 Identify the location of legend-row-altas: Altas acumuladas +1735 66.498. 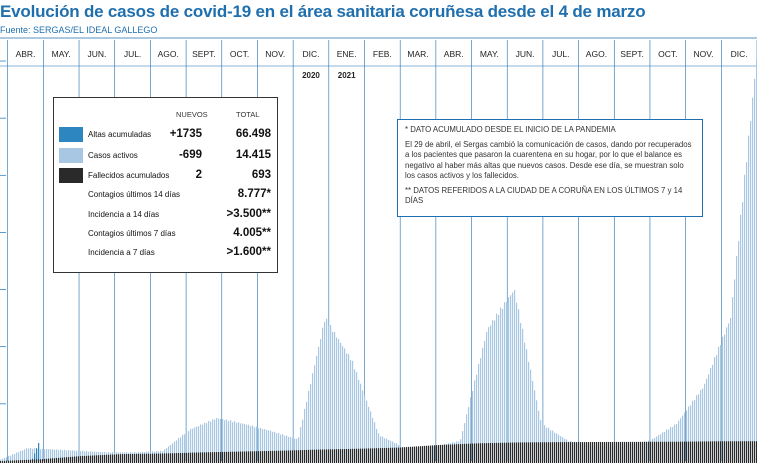
(166, 136).